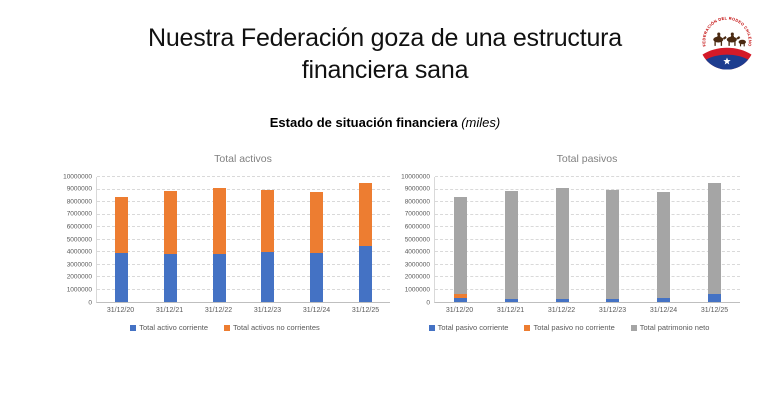 This screenshot has width=770, height=400. Describe the element at coordinates (587, 159) in the screenshot. I see `chart-title: Total pasivos` at that location.